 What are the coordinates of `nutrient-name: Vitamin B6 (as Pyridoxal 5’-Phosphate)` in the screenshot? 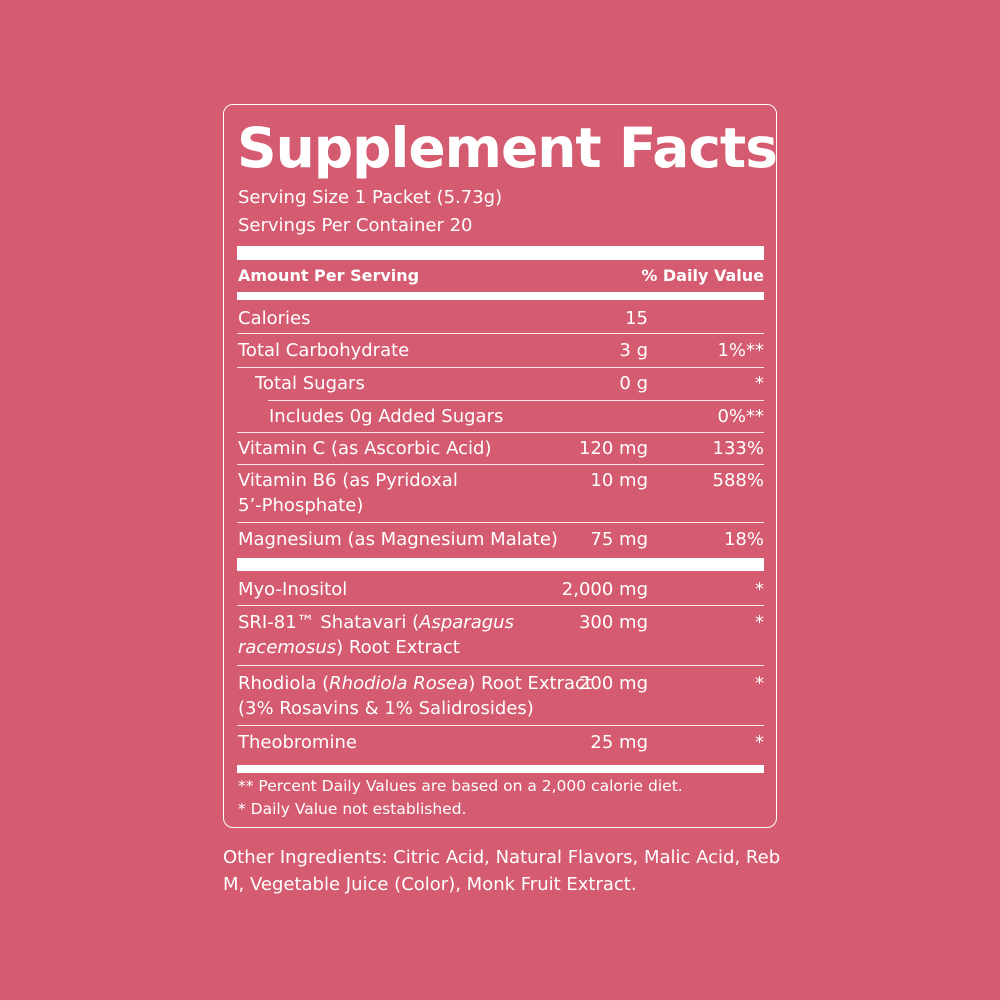 It's located at (348, 493).